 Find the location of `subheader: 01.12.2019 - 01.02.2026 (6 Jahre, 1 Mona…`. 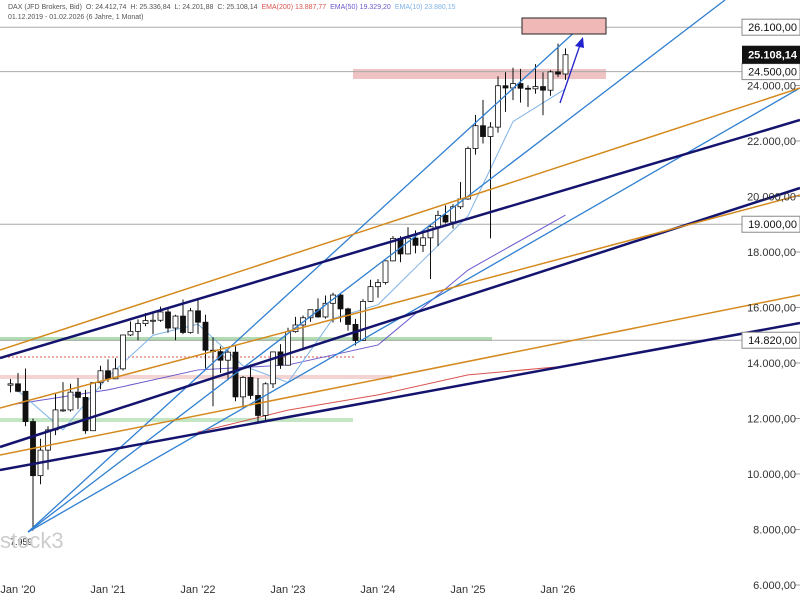

subheader: 01.12.2019 - 01.02.2026 (6 Jahre, 1 Mona… is located at coordinates (75, 17).